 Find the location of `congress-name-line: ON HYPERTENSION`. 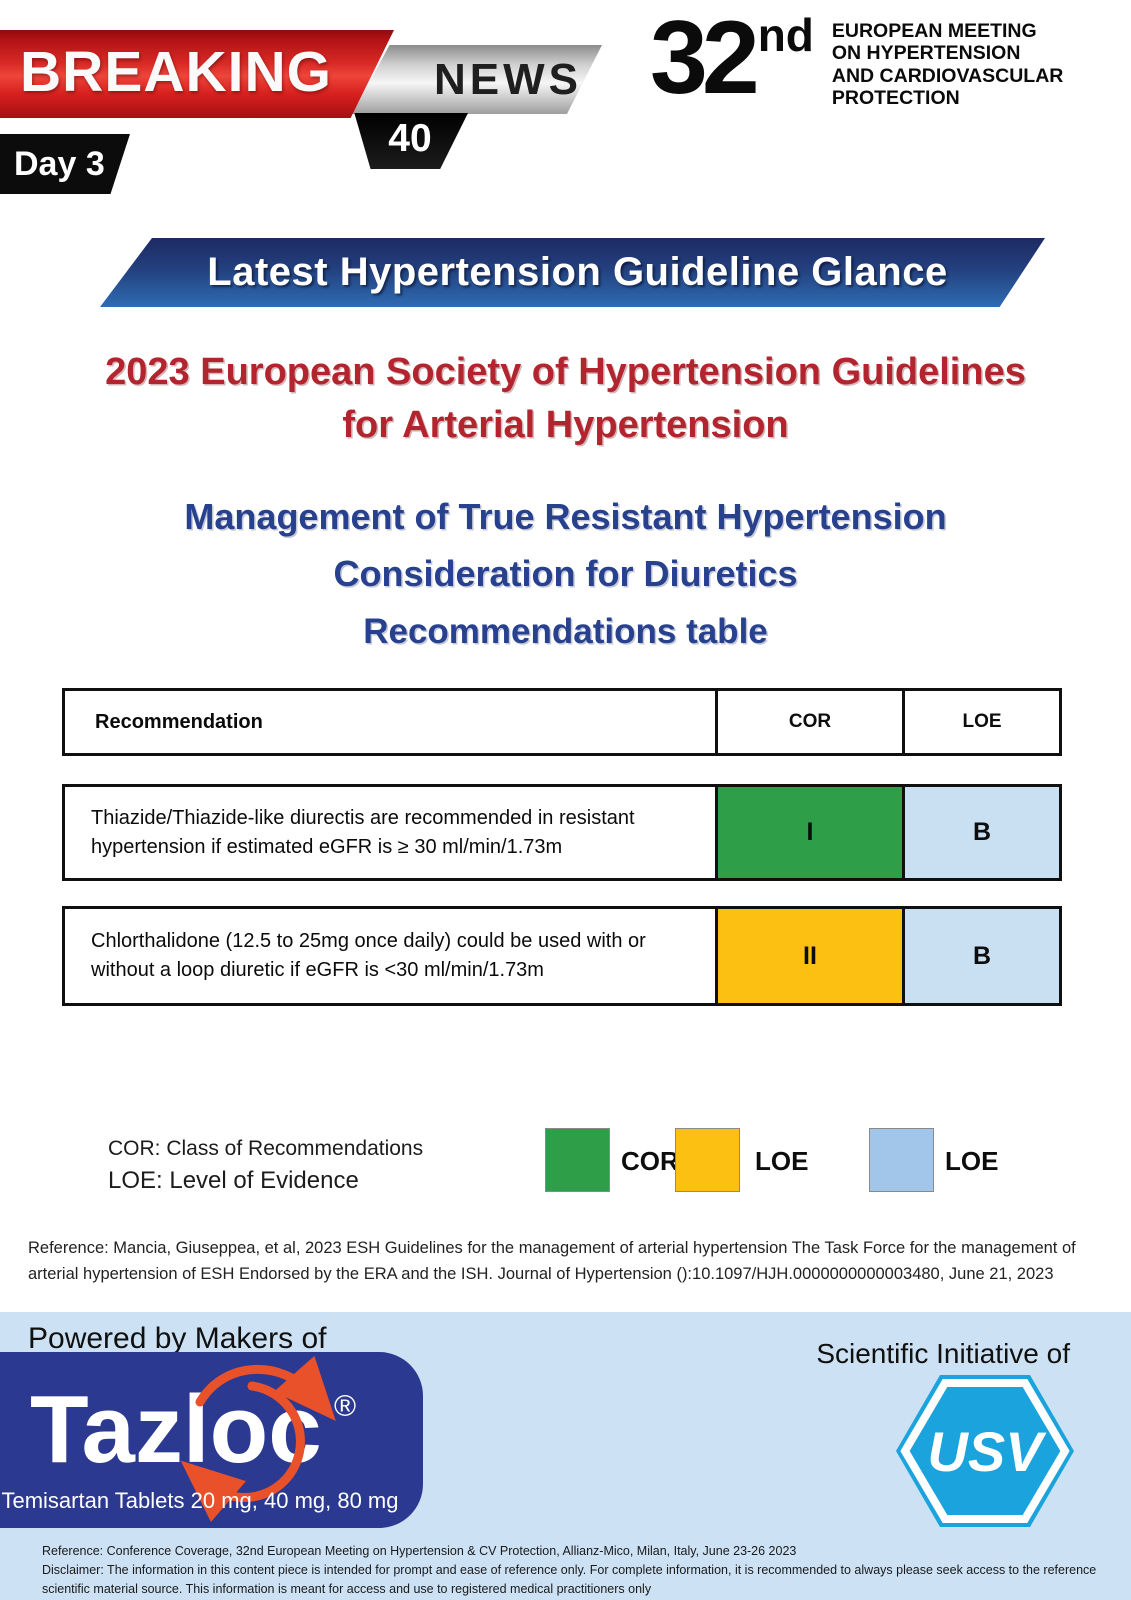

congress-name-line: ON HYPERTENSION is located at coordinates (926, 53).